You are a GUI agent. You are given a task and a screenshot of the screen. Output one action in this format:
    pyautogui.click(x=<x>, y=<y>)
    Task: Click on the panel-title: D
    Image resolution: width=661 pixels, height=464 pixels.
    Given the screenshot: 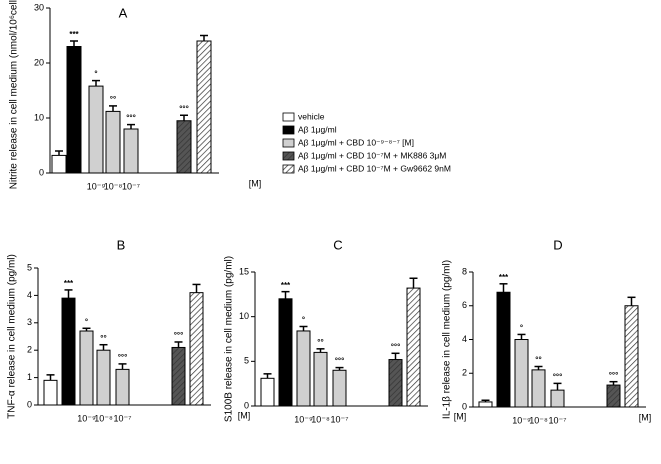 What is the action you would take?
    pyautogui.click(x=557, y=244)
    